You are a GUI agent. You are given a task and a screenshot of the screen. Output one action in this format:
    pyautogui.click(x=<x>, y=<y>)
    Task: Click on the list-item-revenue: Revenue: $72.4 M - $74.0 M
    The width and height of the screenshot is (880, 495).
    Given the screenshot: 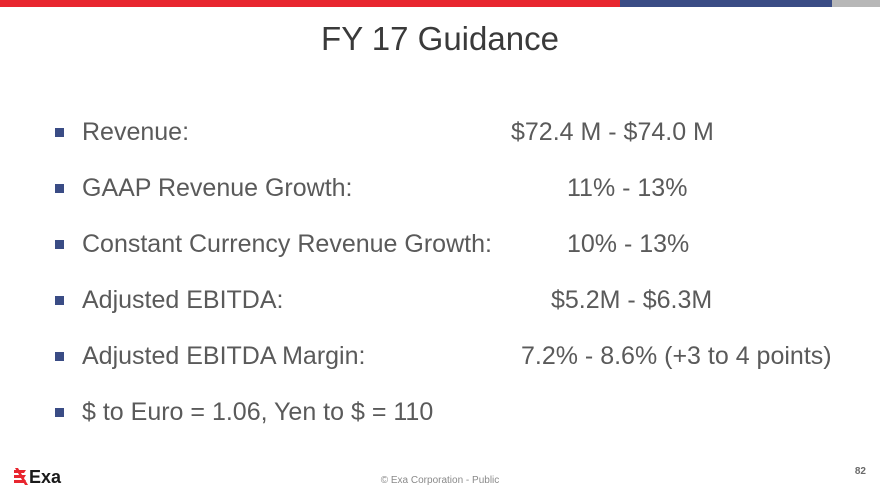 What is the action you would take?
    pyautogui.click(x=460, y=142)
    